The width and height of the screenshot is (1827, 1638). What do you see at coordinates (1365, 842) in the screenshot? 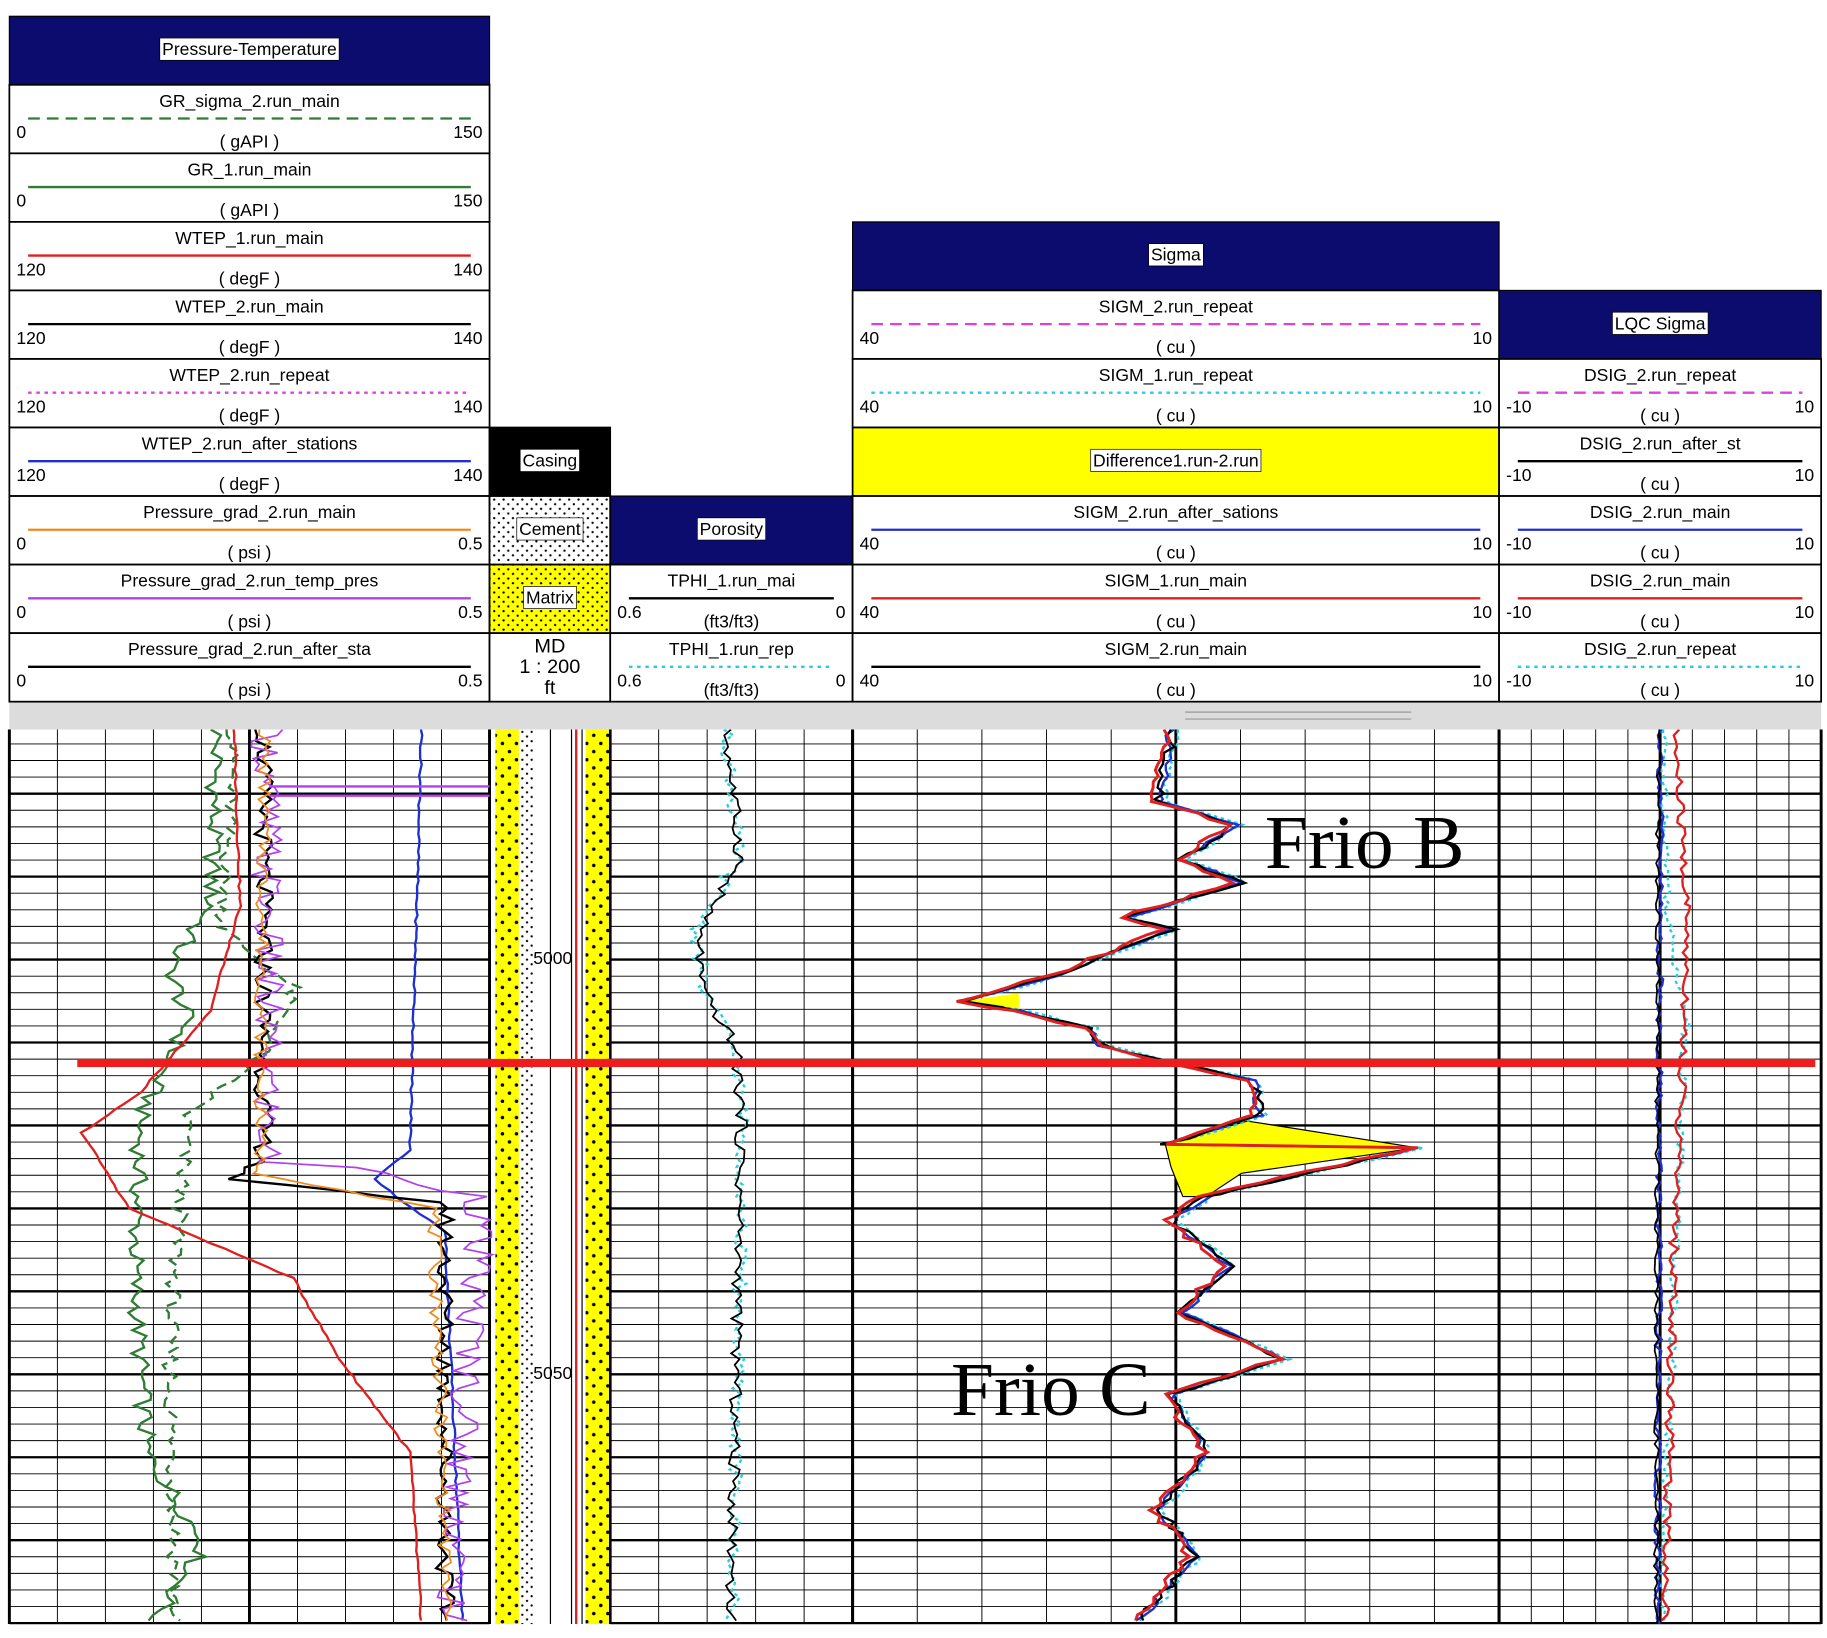
I see `annotation: Frio B` at bounding box center [1365, 842].